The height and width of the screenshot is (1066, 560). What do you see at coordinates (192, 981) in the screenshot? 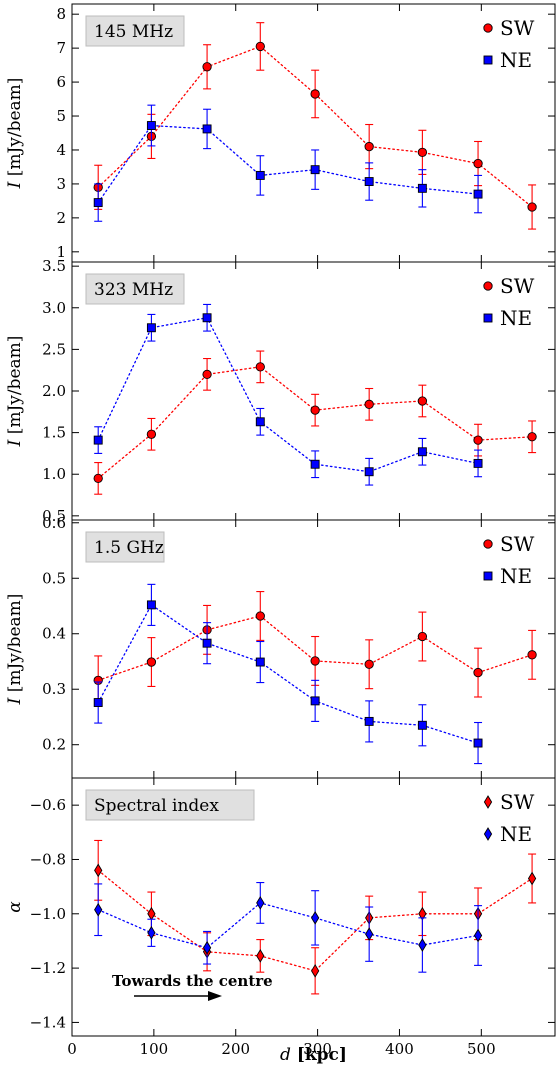
I see `annotation-text: Towards the centre` at bounding box center [192, 981].